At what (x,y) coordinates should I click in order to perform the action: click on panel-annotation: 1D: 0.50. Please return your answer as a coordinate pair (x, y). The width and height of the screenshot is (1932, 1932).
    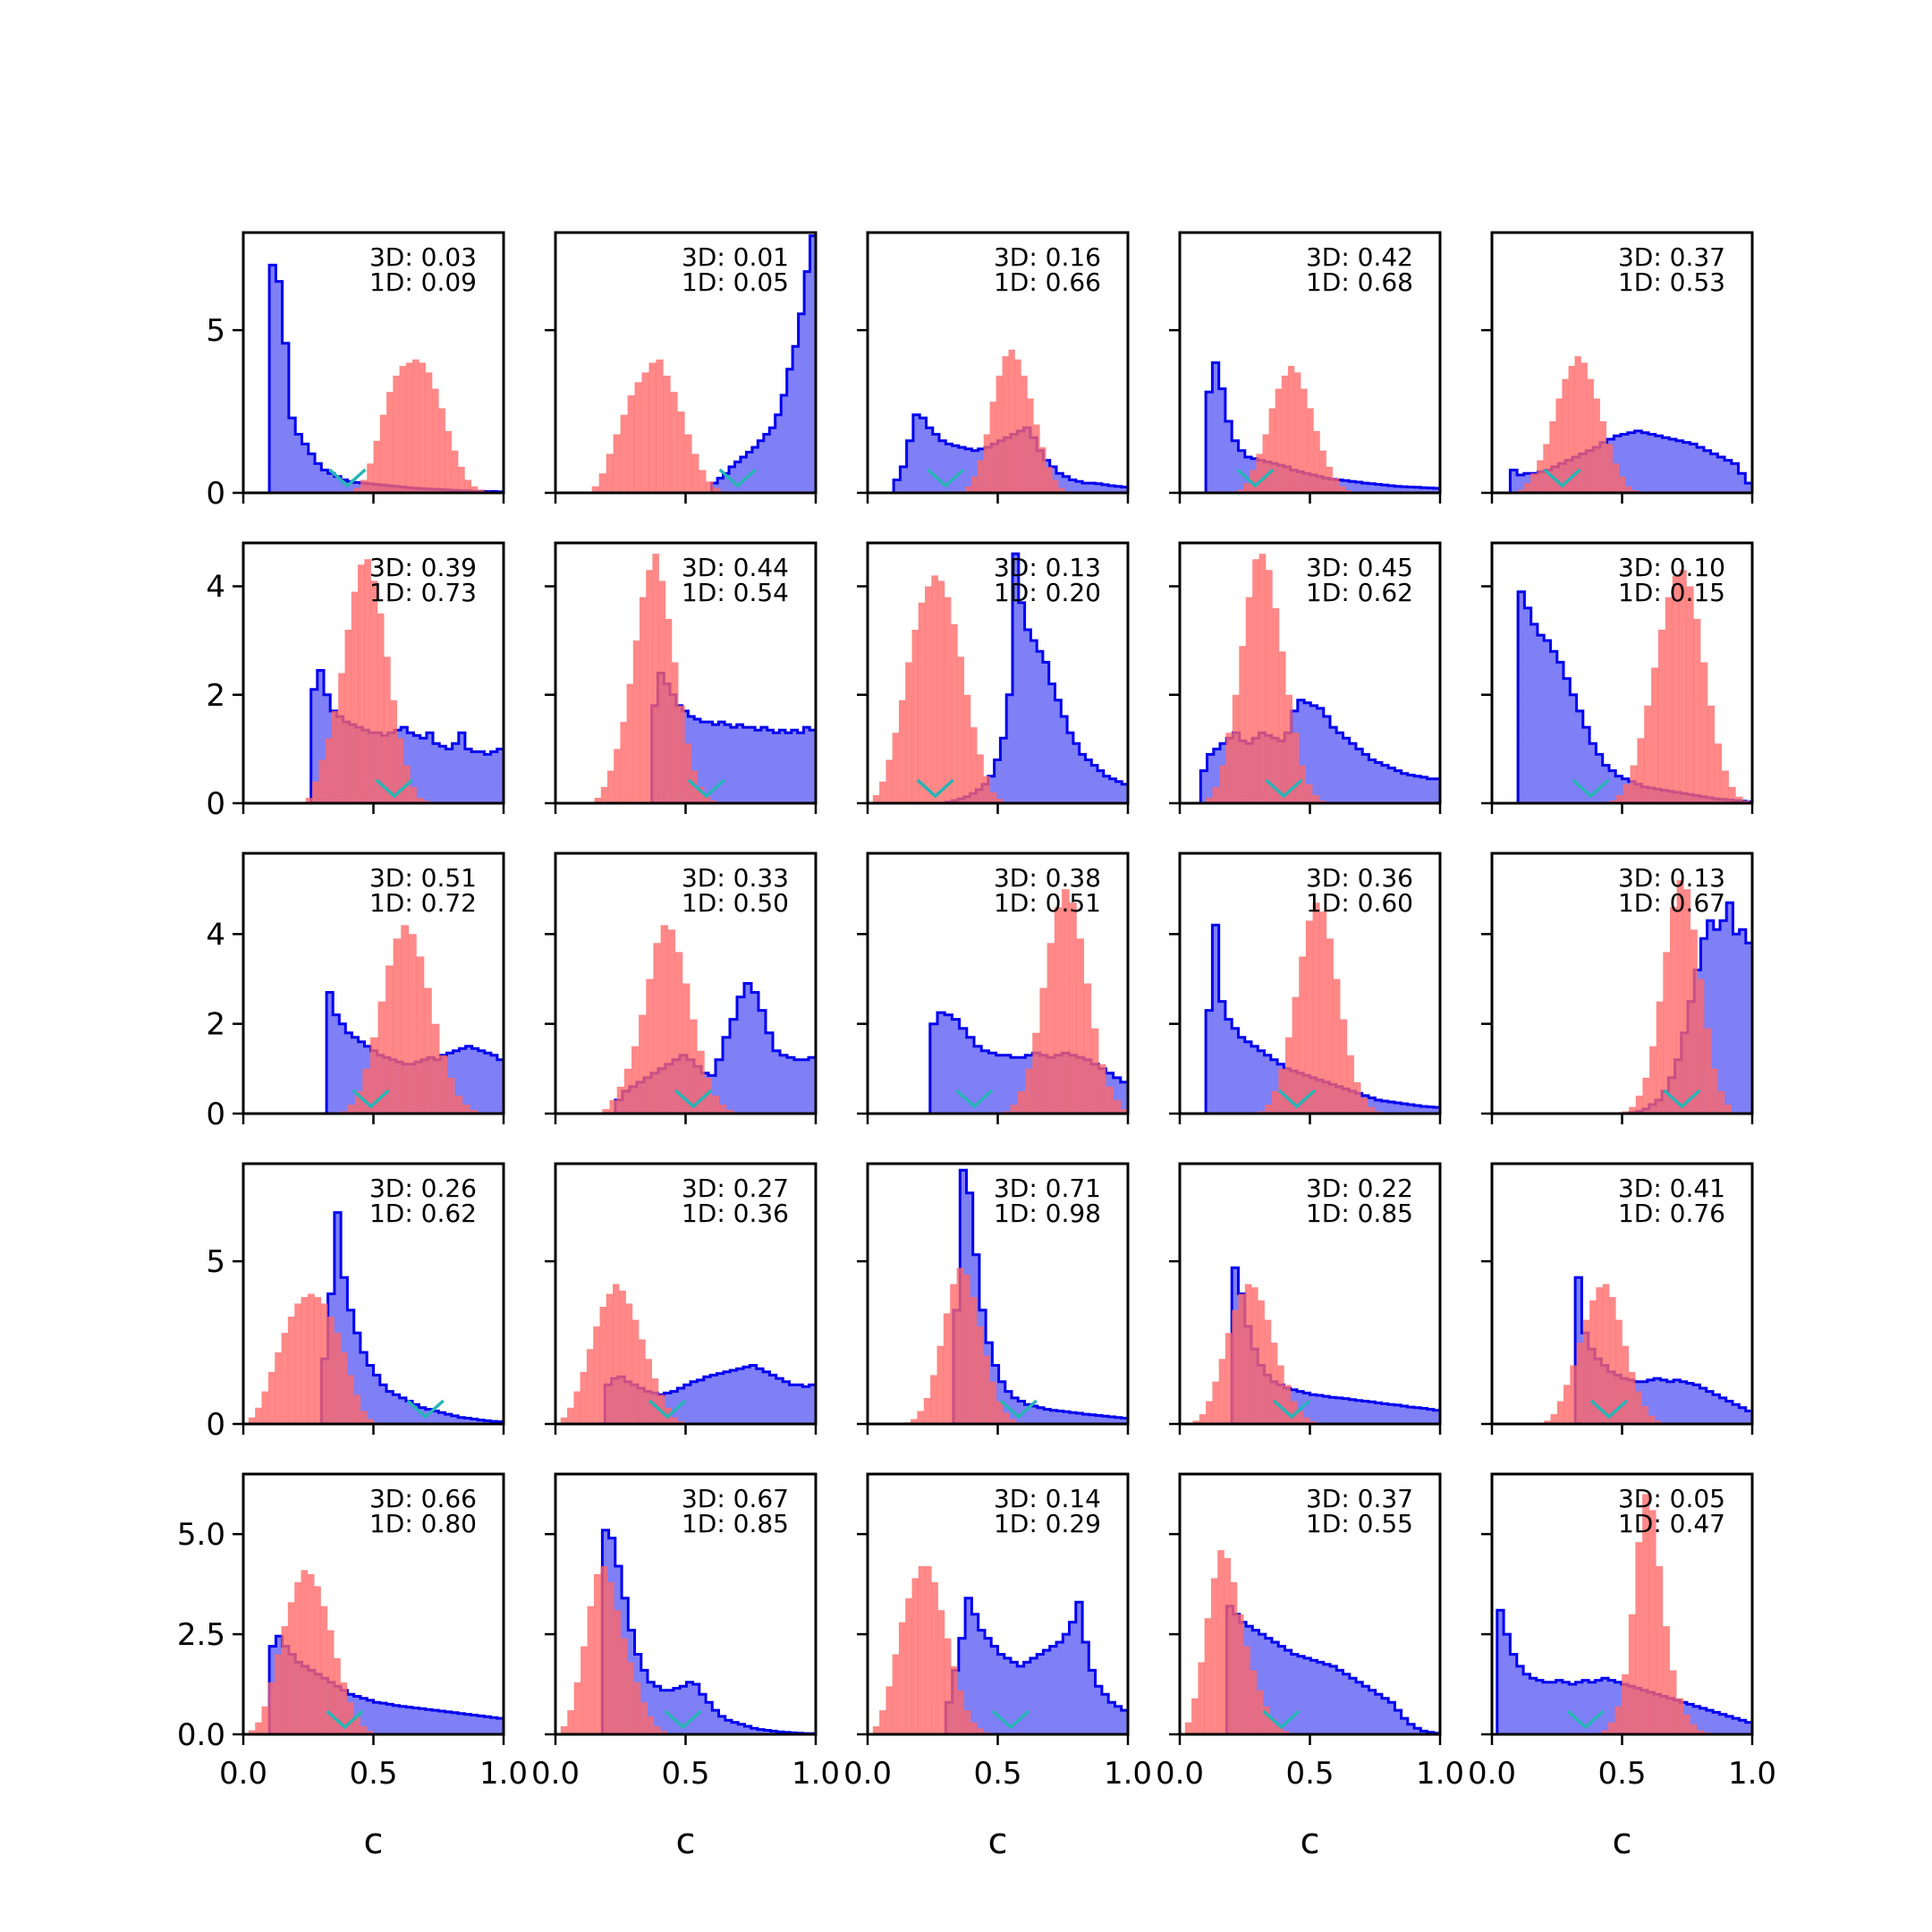
    Looking at the image, I should click on (735, 903).